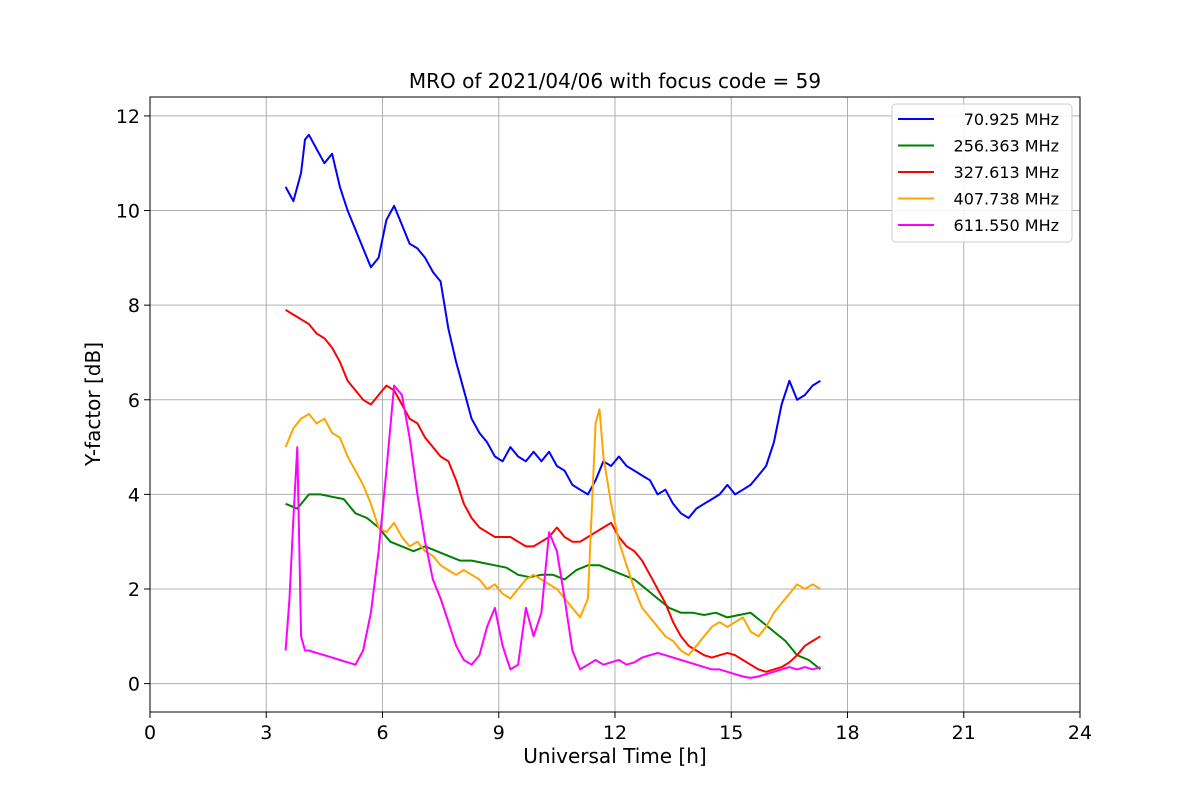 Image resolution: width=1200 pixels, height=804 pixels. What do you see at coordinates (847, 733) in the screenshot?
I see `x-tick-label: 18` at bounding box center [847, 733].